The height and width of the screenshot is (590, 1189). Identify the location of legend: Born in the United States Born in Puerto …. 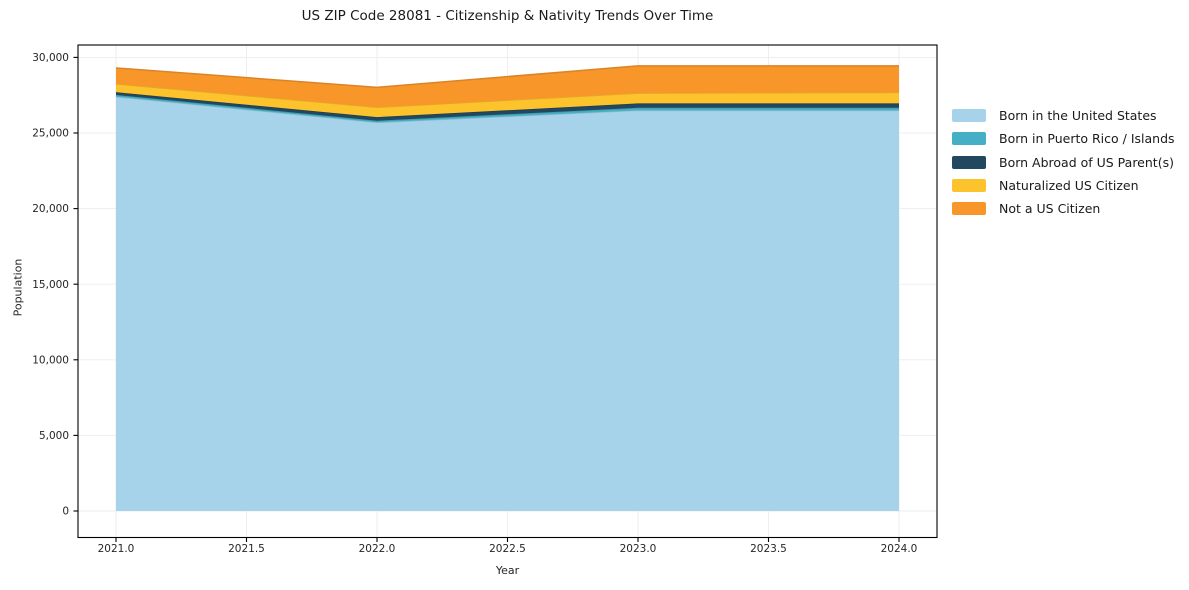
(1063, 162).